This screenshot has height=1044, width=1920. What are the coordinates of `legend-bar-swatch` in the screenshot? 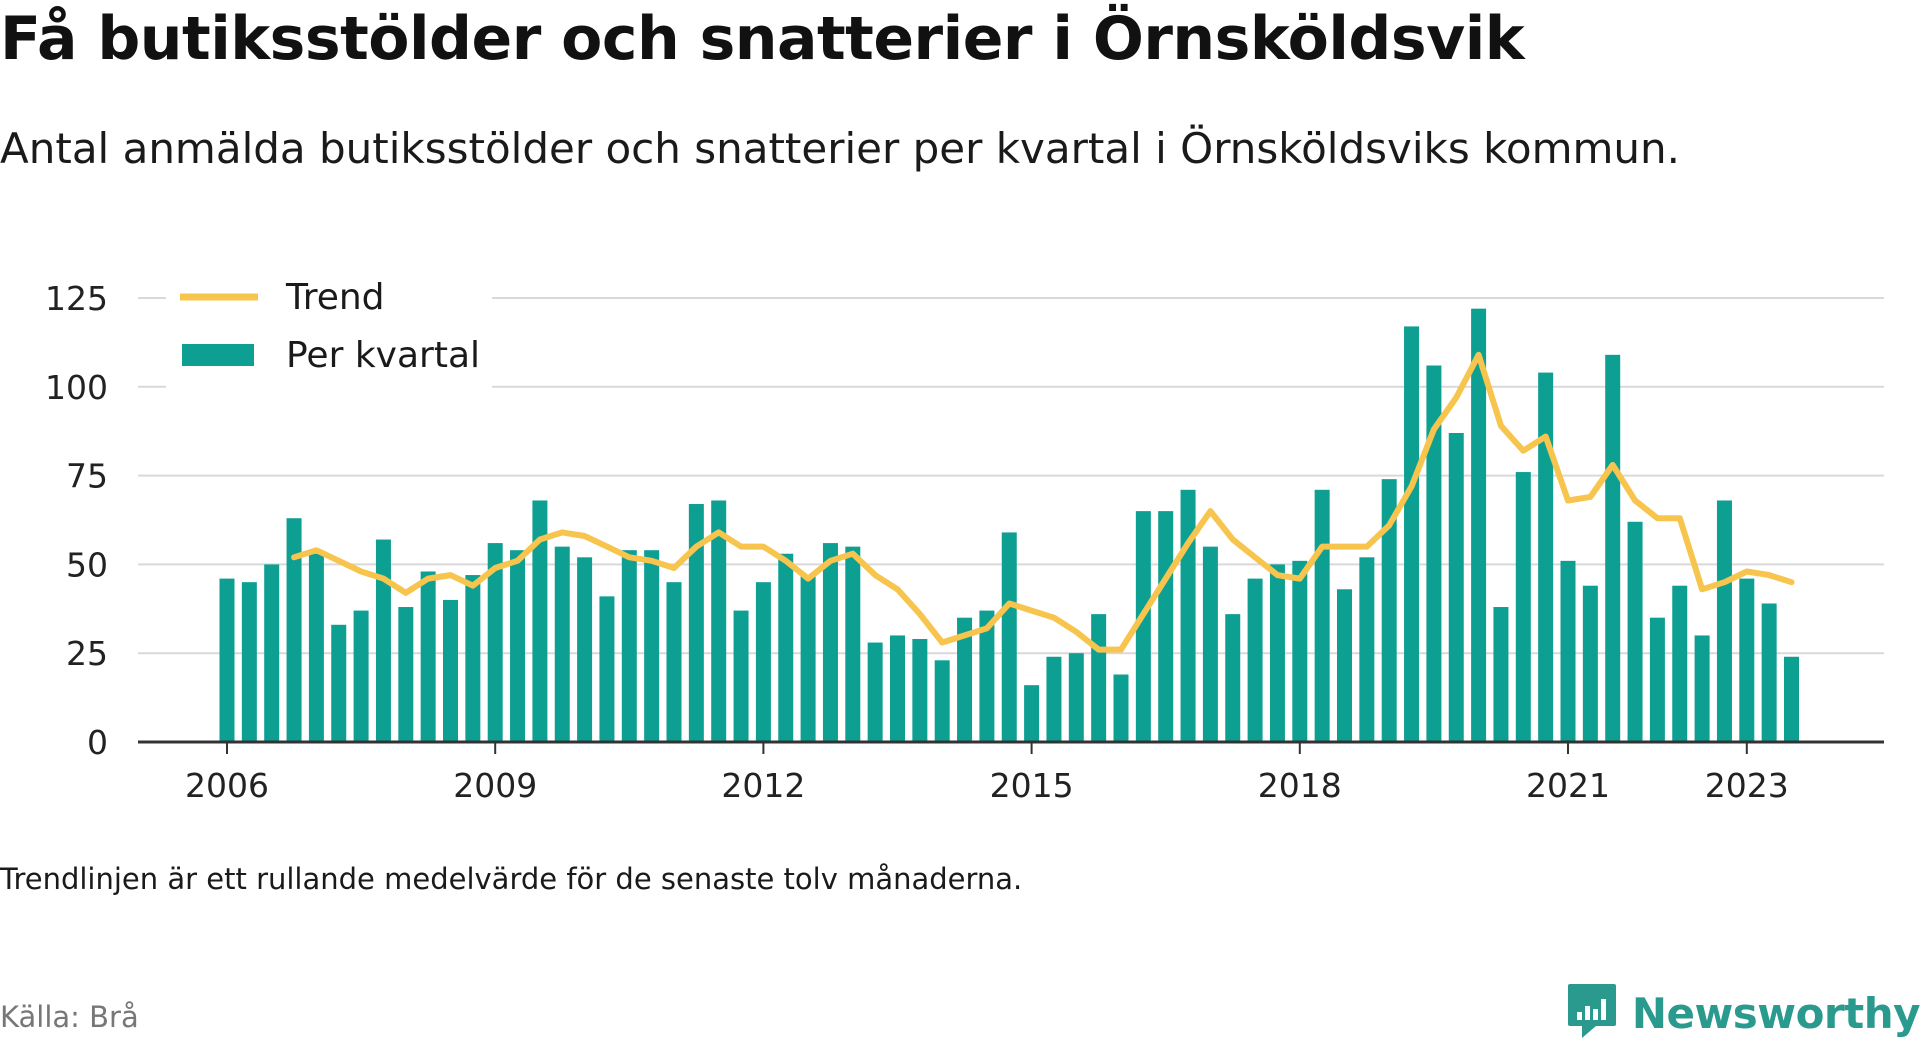 It's located at (218, 355).